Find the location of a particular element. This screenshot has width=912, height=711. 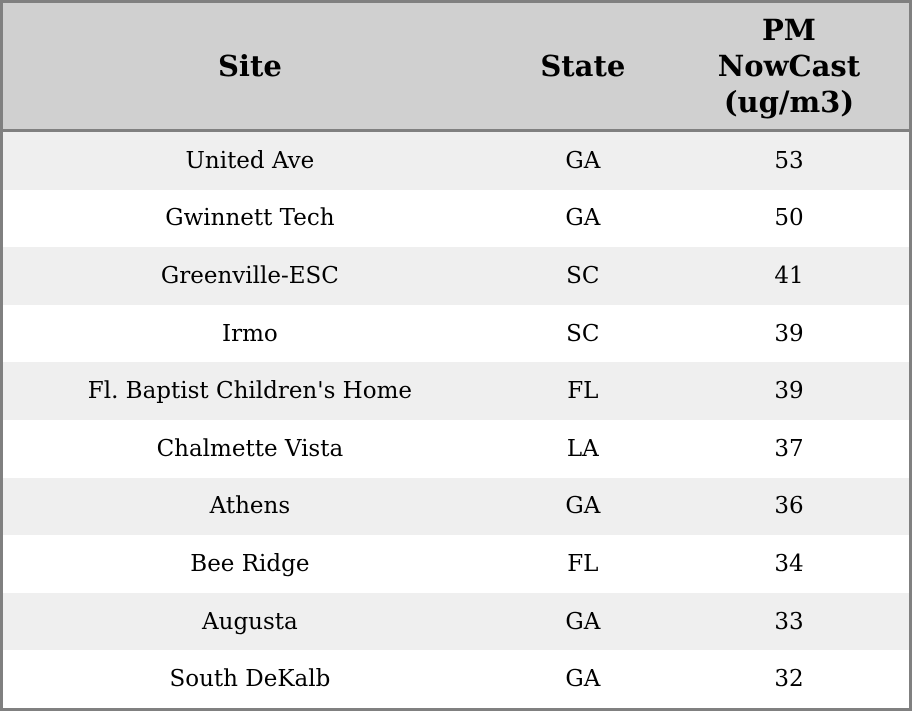

cell-site: Augusta is located at coordinates (250, 621).